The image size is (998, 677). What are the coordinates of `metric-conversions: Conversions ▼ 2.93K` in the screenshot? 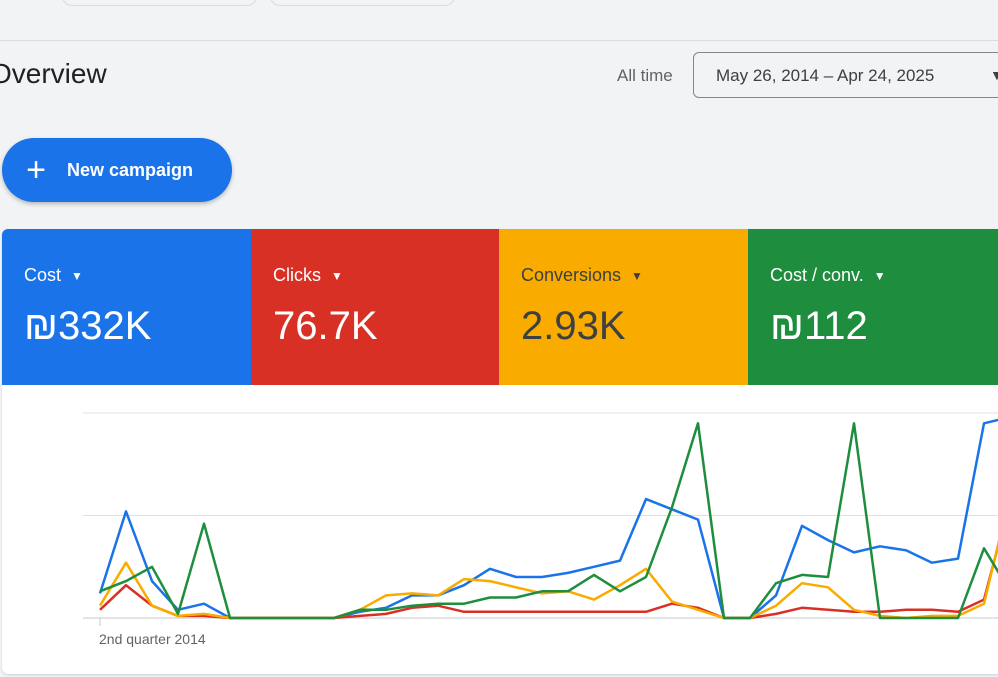 It's located at (623, 307).